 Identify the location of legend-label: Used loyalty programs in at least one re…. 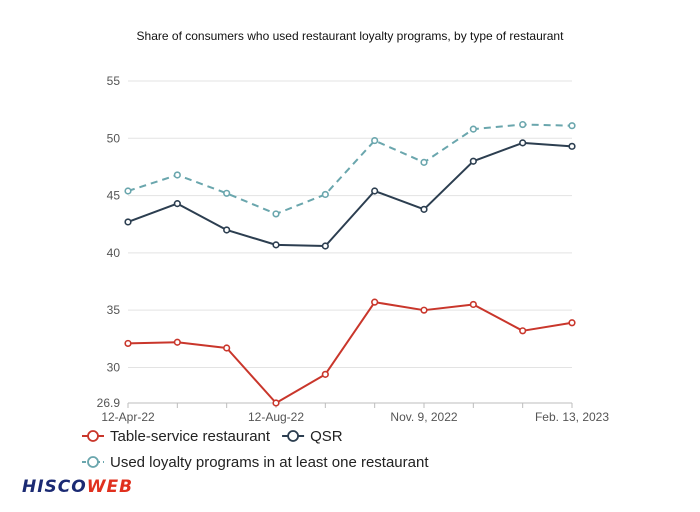
(269, 462).